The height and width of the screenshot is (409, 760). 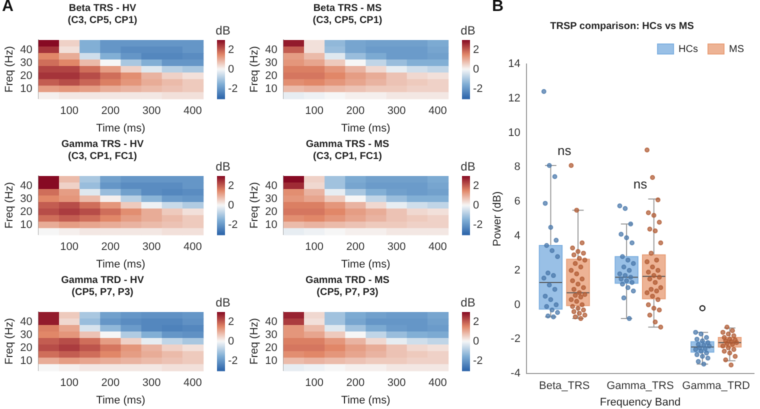 What do you see at coordinates (517, 167) in the screenshot?
I see `y-tick-label: 8` at bounding box center [517, 167].